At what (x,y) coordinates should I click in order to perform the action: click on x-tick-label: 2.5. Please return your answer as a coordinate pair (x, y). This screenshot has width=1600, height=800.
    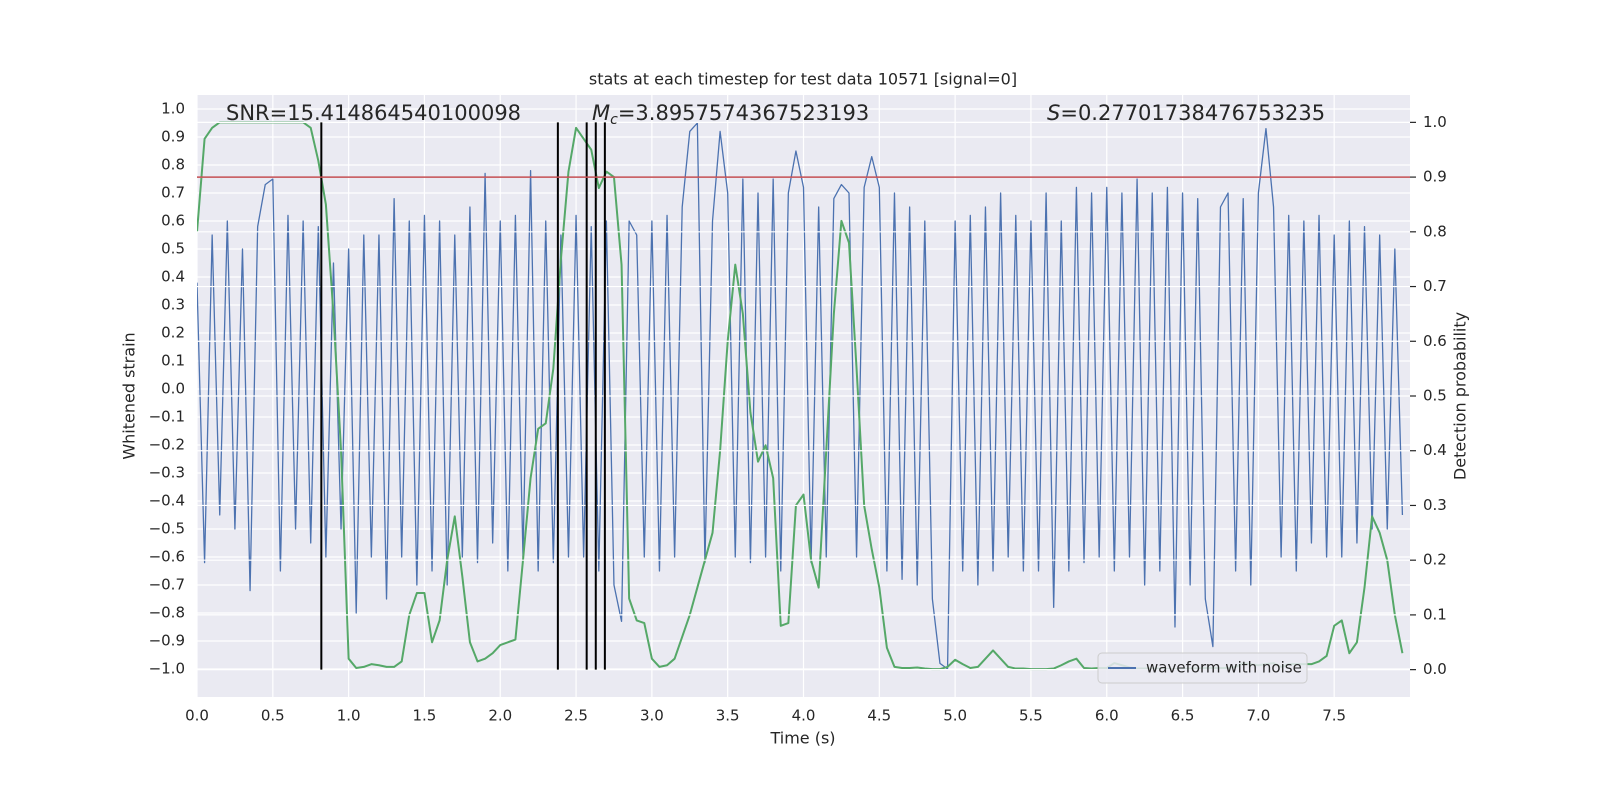
    Looking at the image, I should click on (576, 716).